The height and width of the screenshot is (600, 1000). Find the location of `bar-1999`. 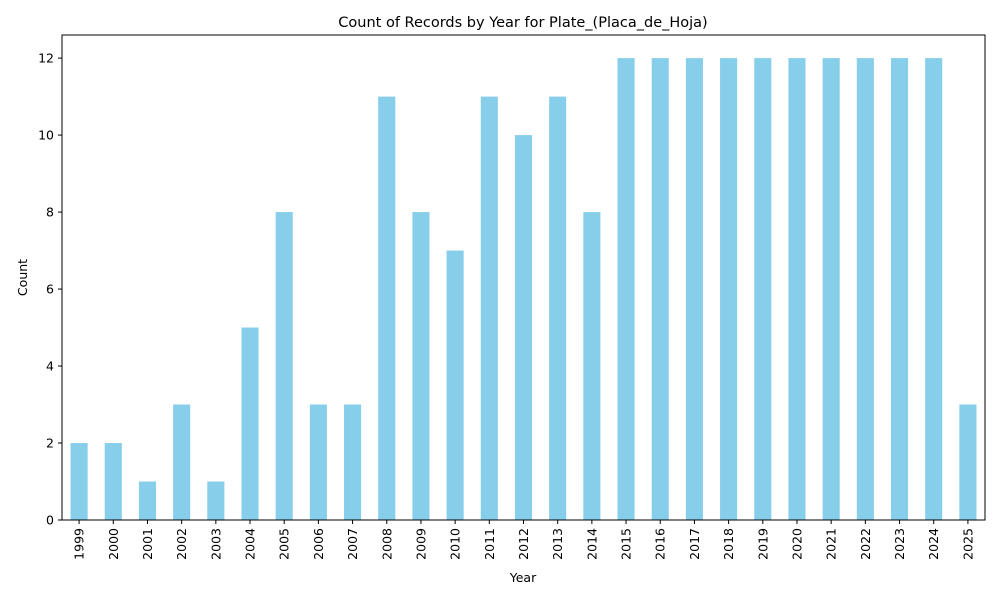

bar-1999 is located at coordinates (79, 481).